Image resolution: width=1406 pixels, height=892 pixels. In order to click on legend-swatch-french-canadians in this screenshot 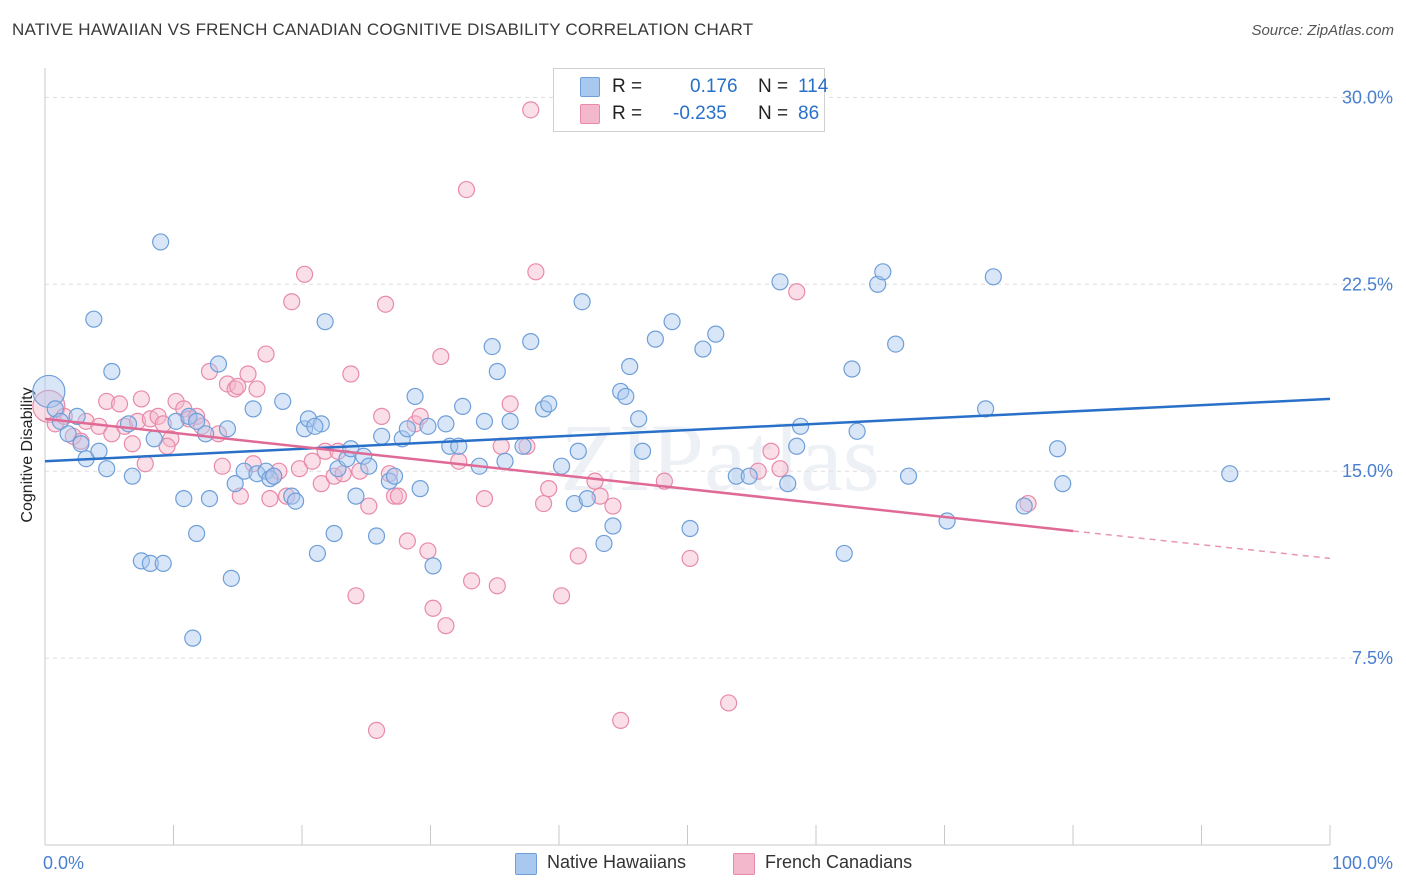, I will do `click(590, 114)`.